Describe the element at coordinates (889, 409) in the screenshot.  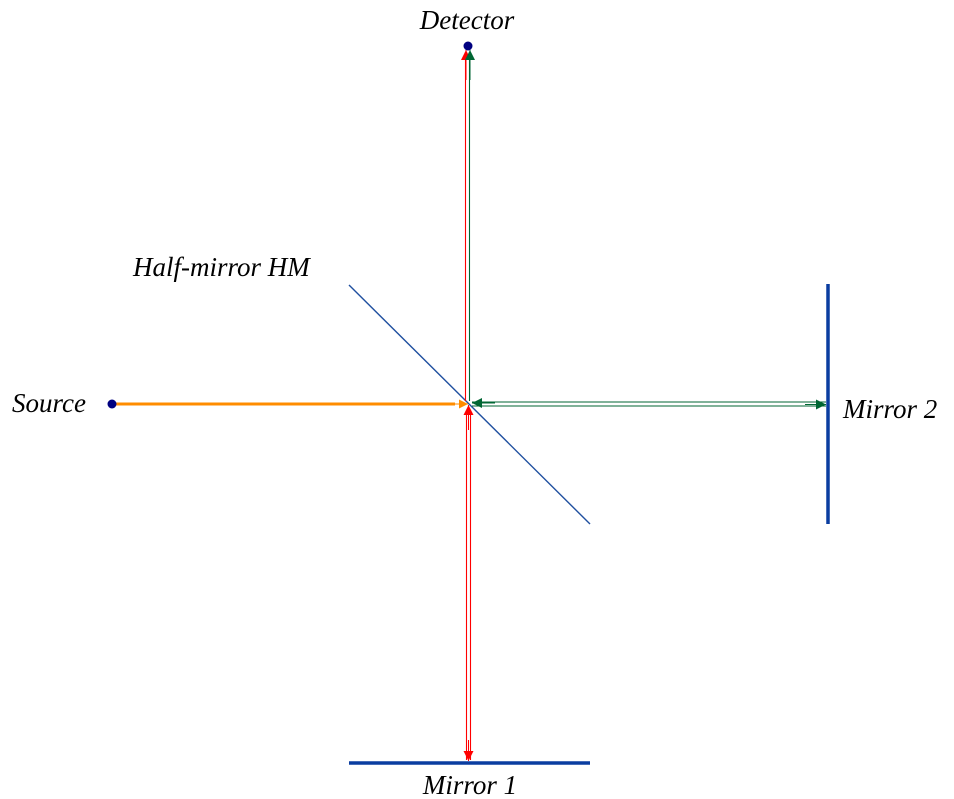
I see `mirror-2-label: Mirror 2` at that location.